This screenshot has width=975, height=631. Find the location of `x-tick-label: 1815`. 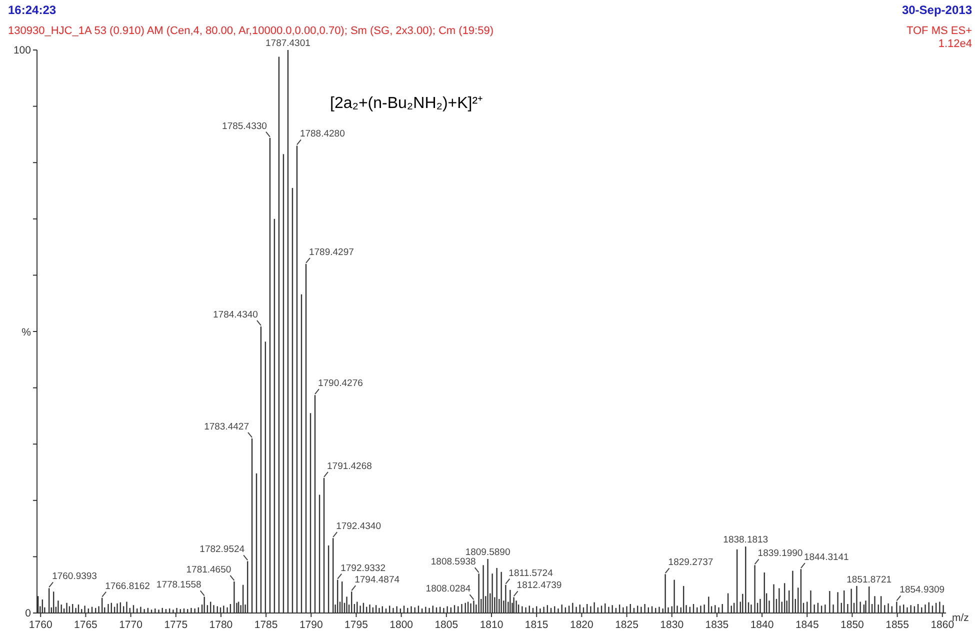

x-tick-label: 1815 is located at coordinates (536, 625).